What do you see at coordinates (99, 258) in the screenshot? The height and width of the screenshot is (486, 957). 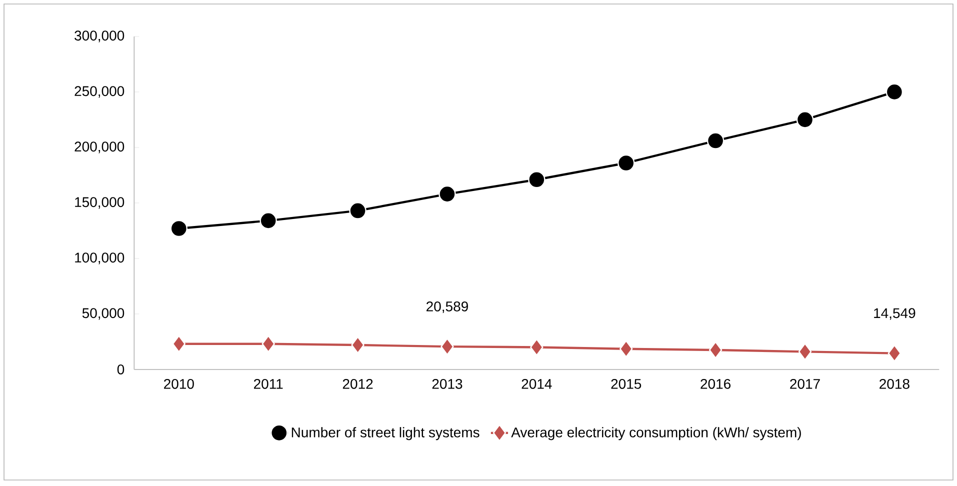 I see `y-tick-label: 100,000` at bounding box center [99, 258].